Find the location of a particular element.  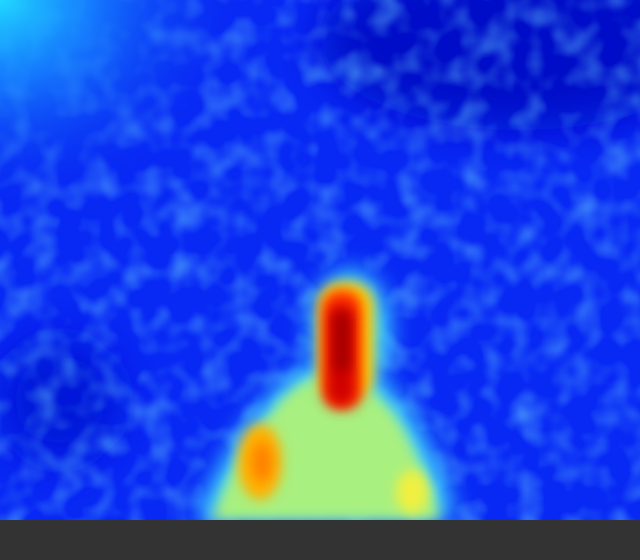

hotspot-column is located at coordinates (350, 340).